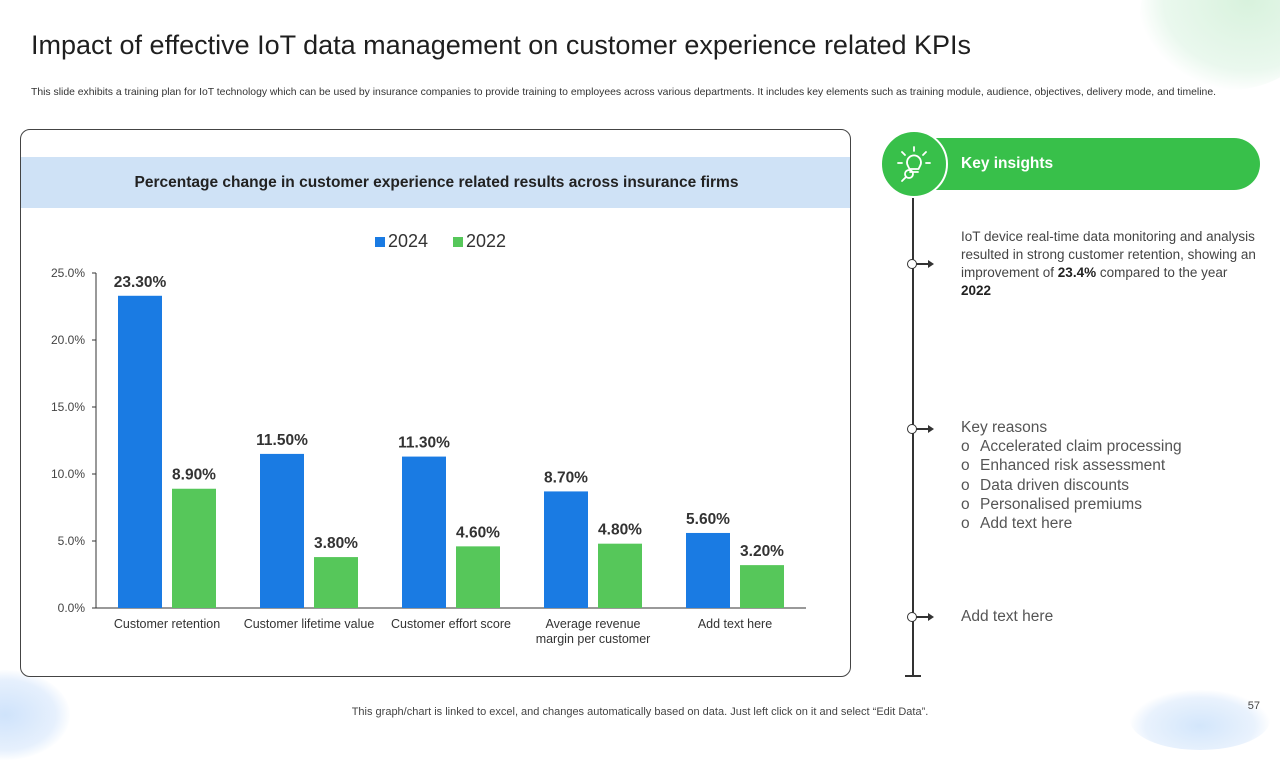 The width and height of the screenshot is (1280, 760). Describe the element at coordinates (708, 519) in the screenshot. I see `data-label: 5.60%` at that location.